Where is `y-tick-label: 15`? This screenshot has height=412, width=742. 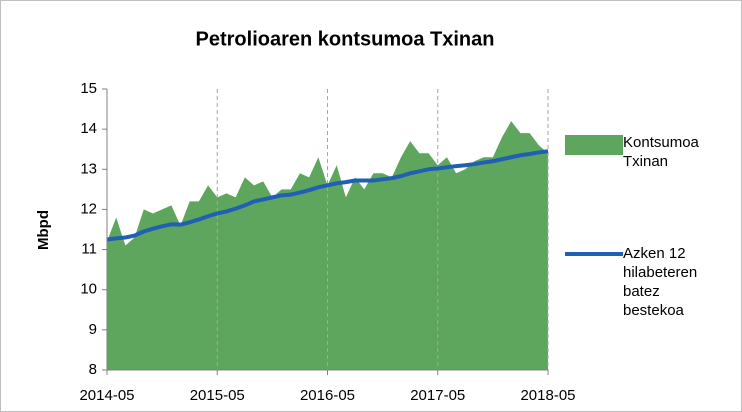 y-tick-label: 15 is located at coordinates (88, 88).